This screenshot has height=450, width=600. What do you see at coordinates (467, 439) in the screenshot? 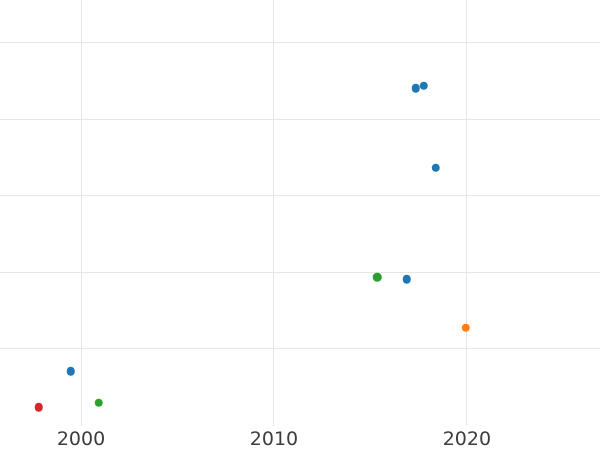
I see `x-axis-tick-label: 2020` at bounding box center [467, 439].